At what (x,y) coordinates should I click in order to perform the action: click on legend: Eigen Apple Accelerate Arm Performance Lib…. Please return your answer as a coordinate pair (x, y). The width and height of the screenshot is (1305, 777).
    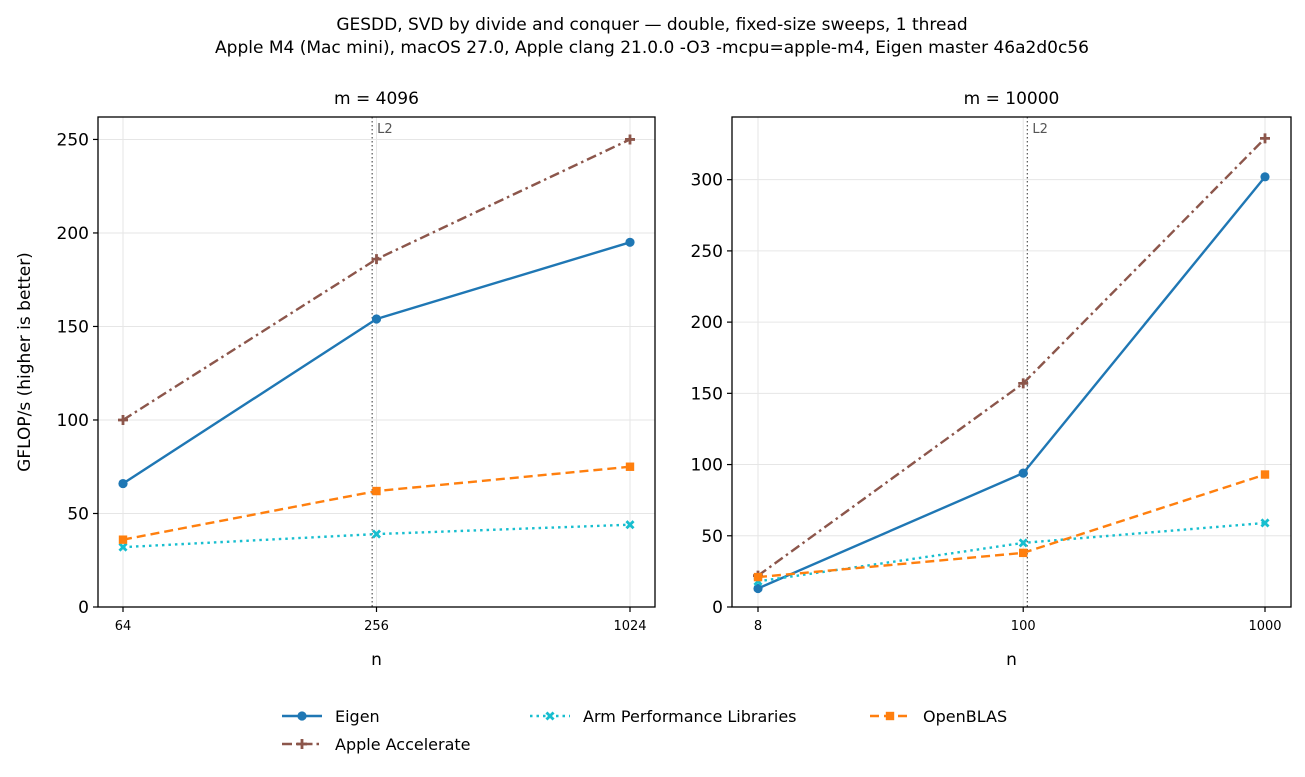
    Looking at the image, I should click on (644, 730).